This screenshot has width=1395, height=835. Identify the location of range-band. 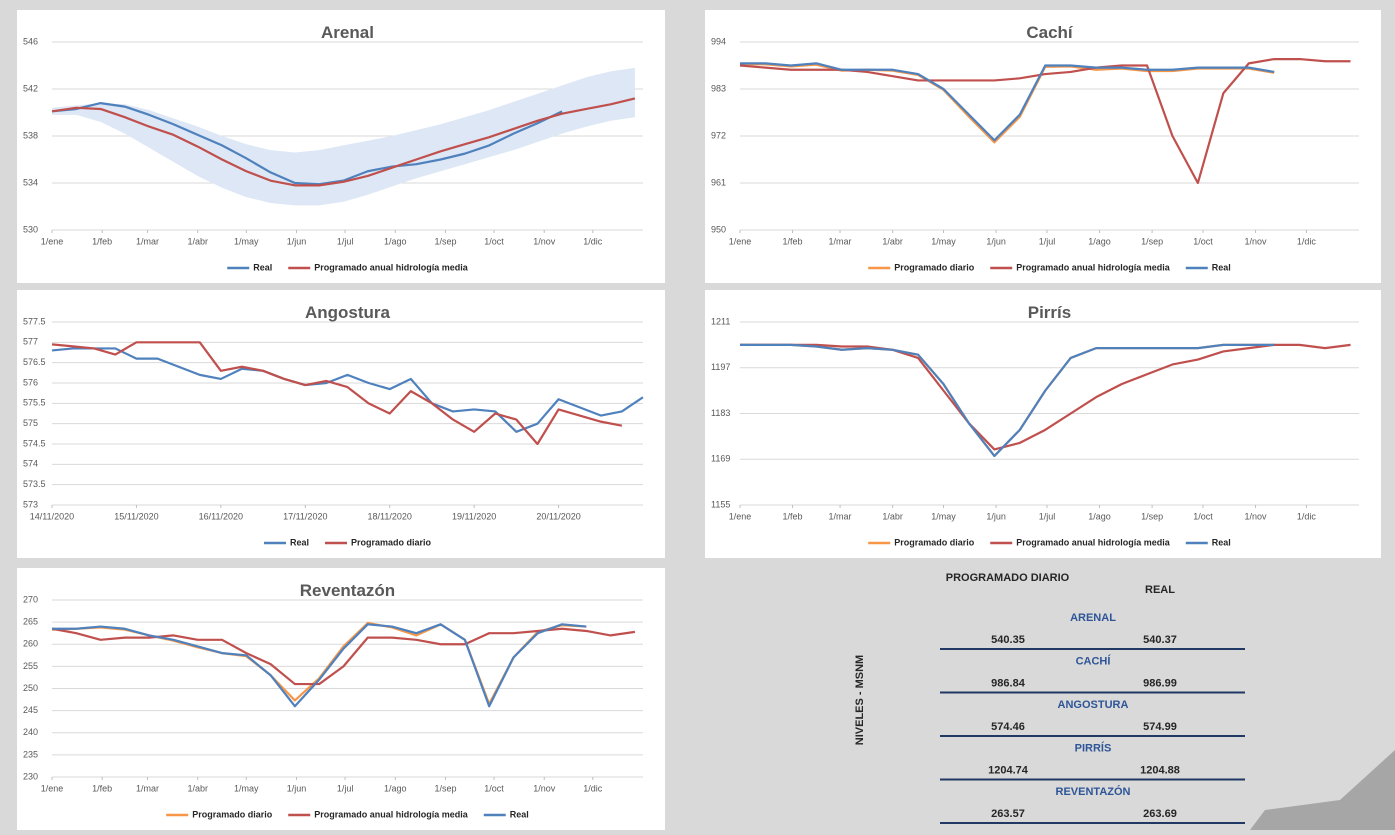
(343, 136).